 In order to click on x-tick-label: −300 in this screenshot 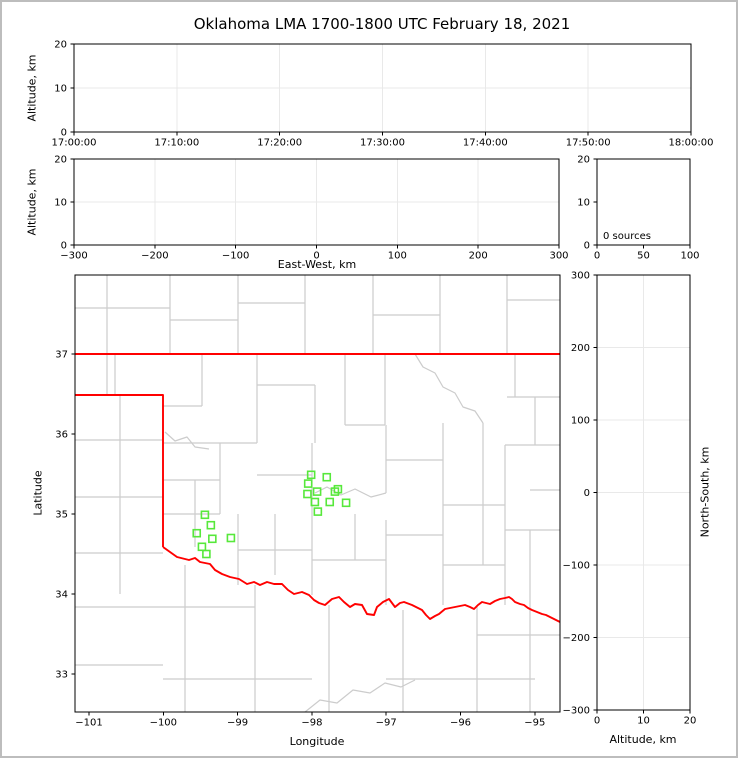, I will do `click(73, 256)`.